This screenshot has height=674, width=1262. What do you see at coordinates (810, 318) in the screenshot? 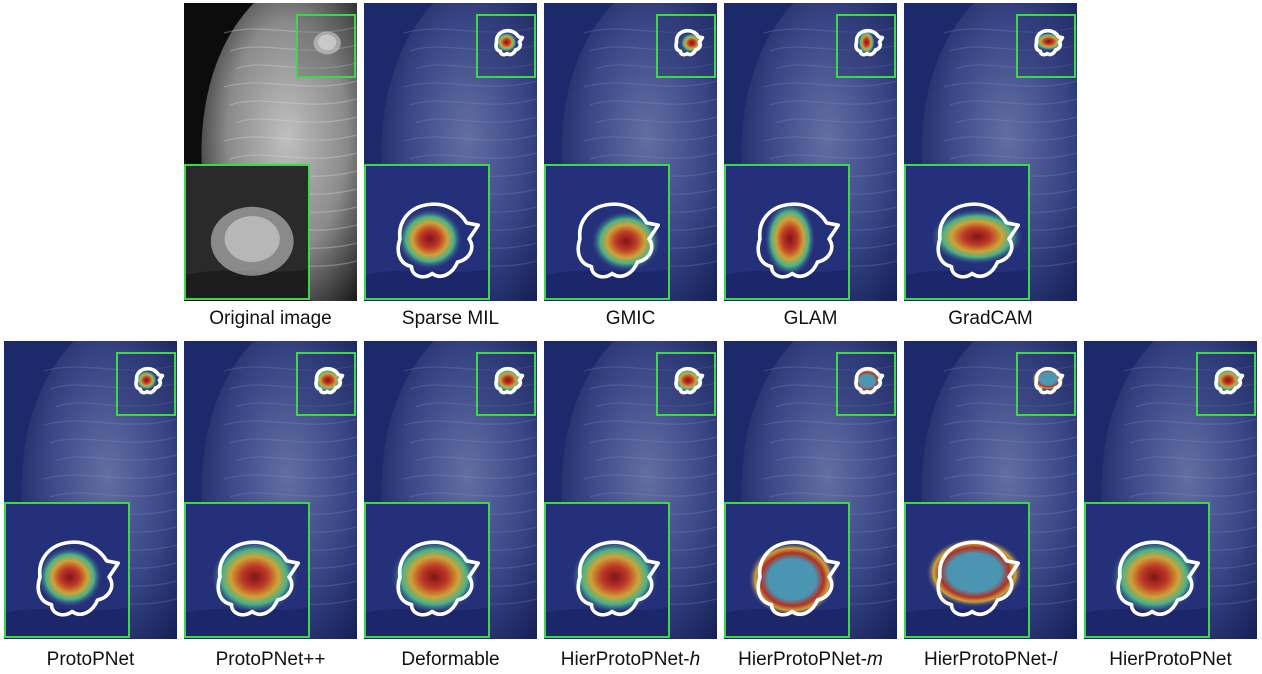
I see `caption-glam: GLAM` at bounding box center [810, 318].